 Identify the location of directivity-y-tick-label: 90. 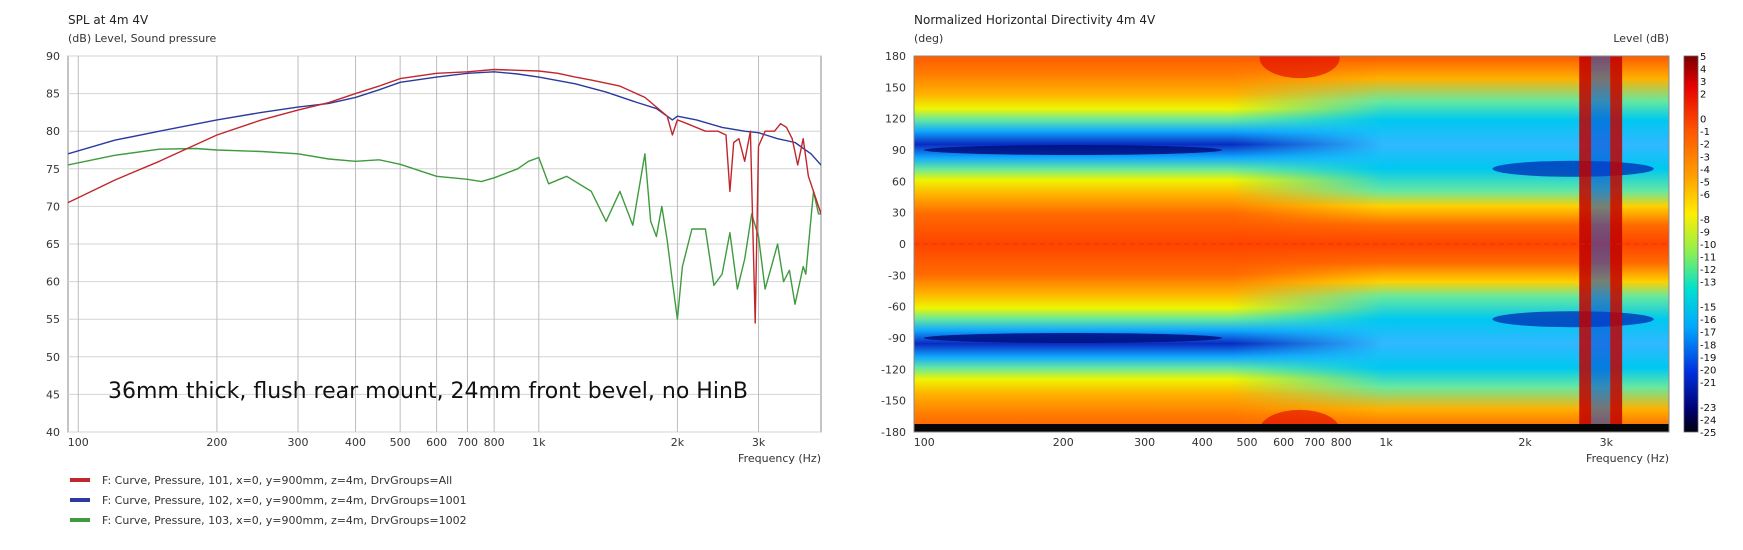
(899, 150).